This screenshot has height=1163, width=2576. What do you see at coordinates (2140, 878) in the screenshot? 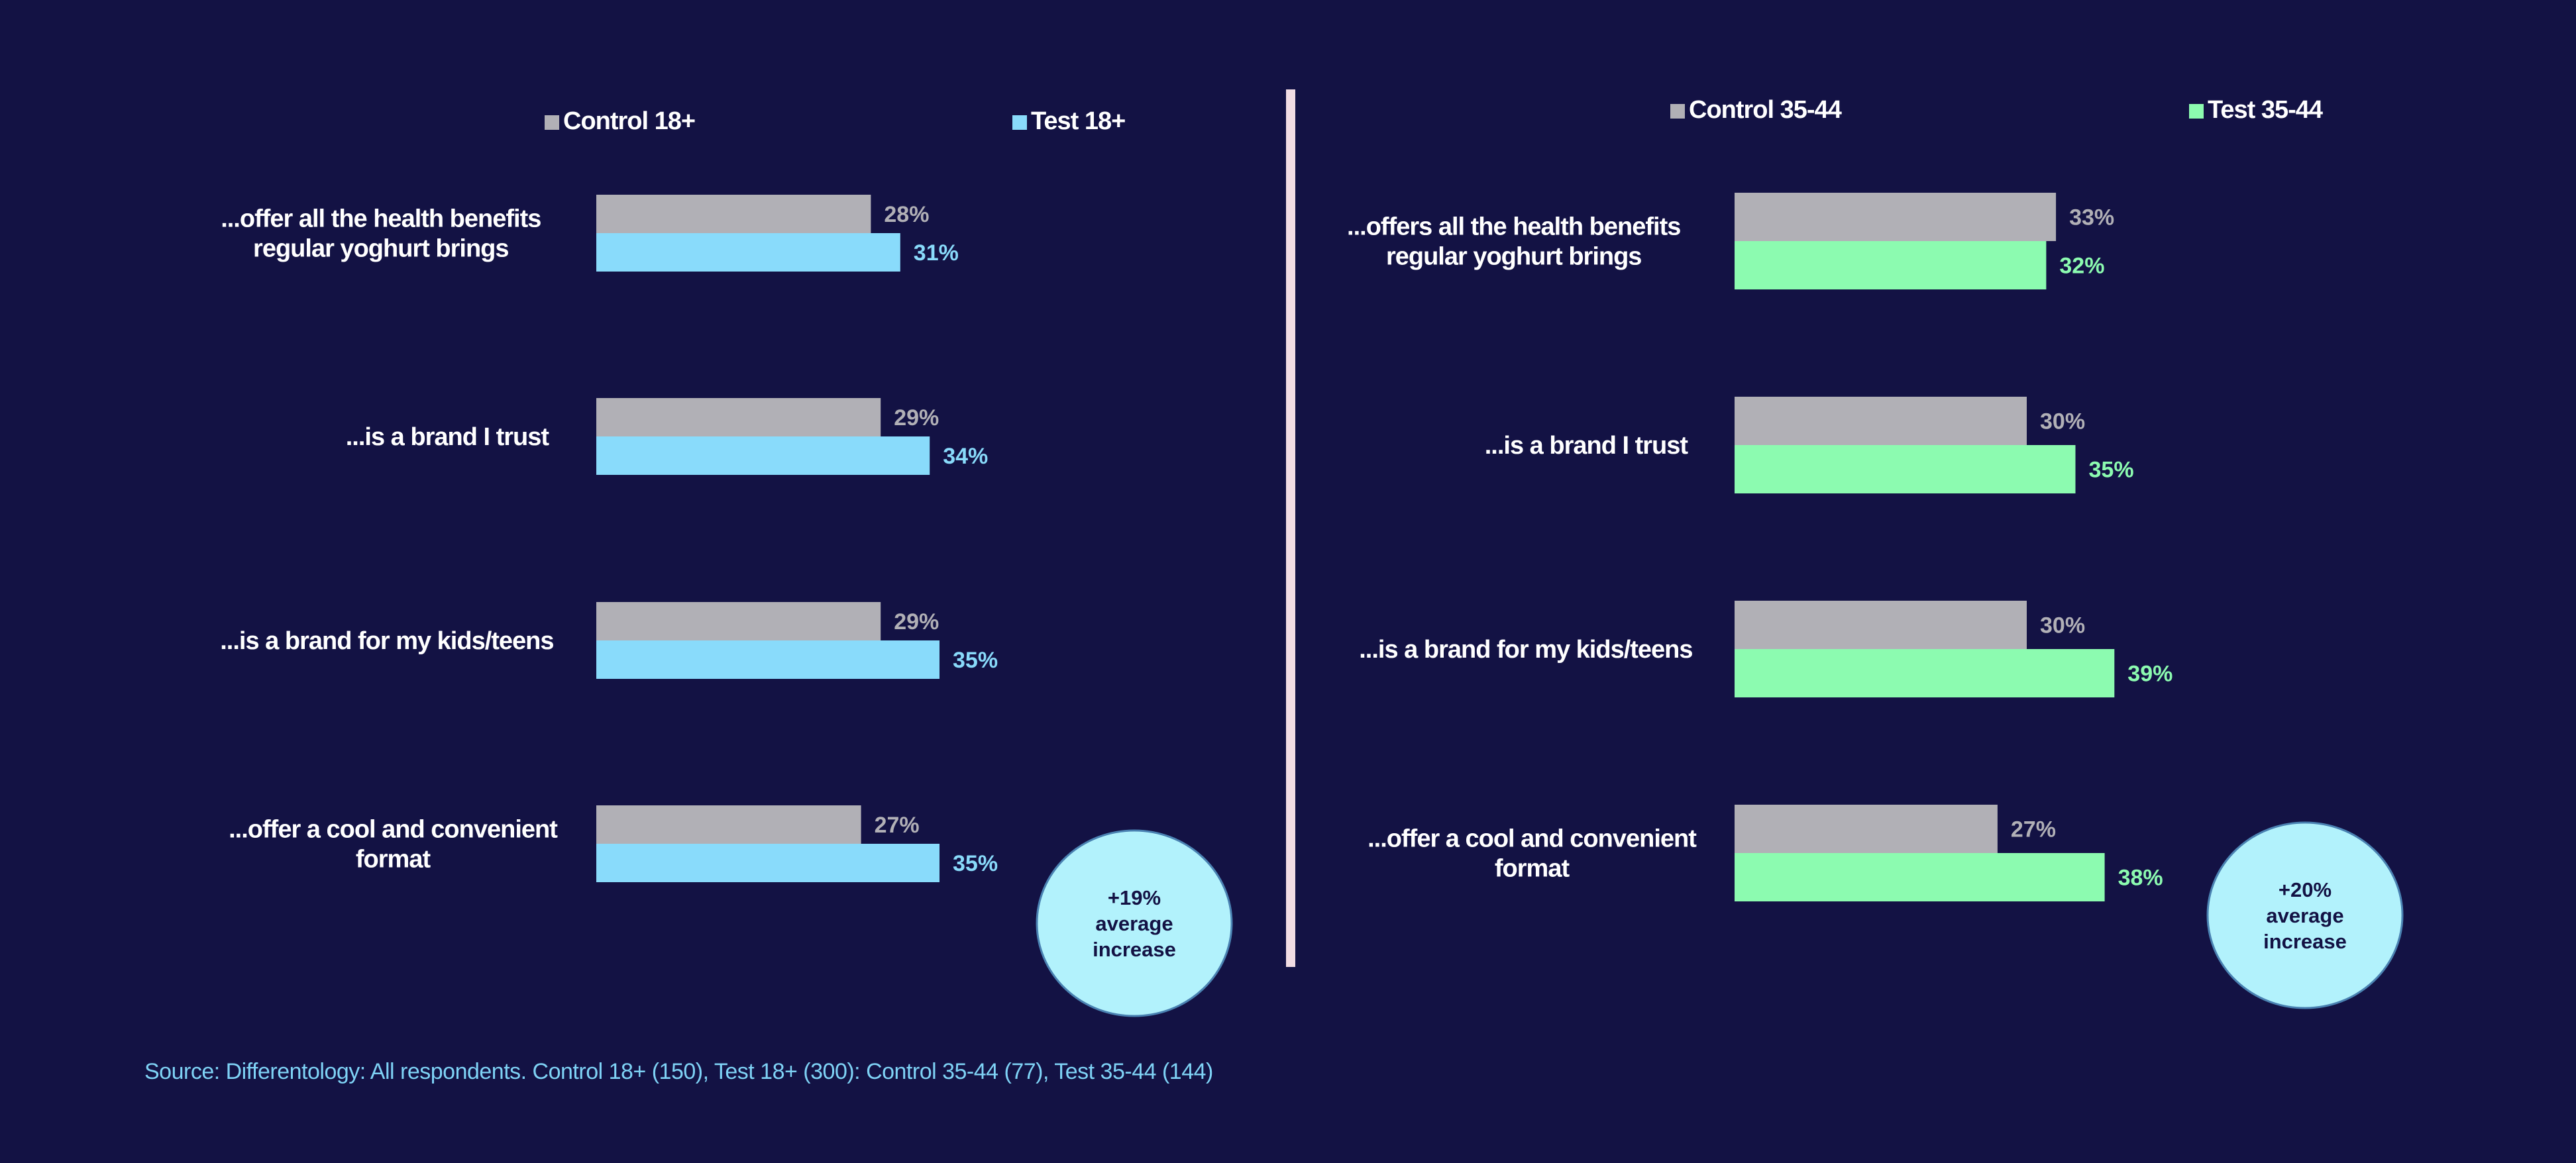
I see `data-label: 38%` at bounding box center [2140, 878].